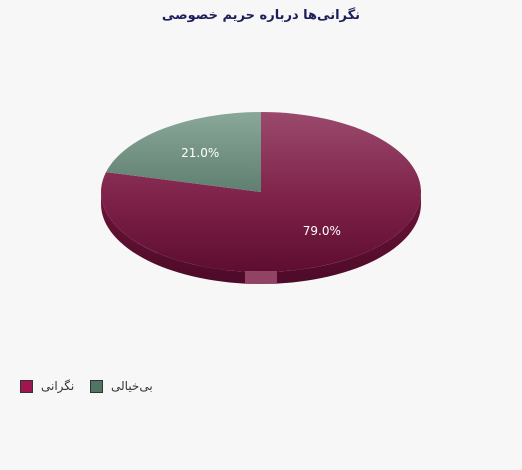 The image size is (522, 470). I want to click on pie-highlight, so click(261, 277).